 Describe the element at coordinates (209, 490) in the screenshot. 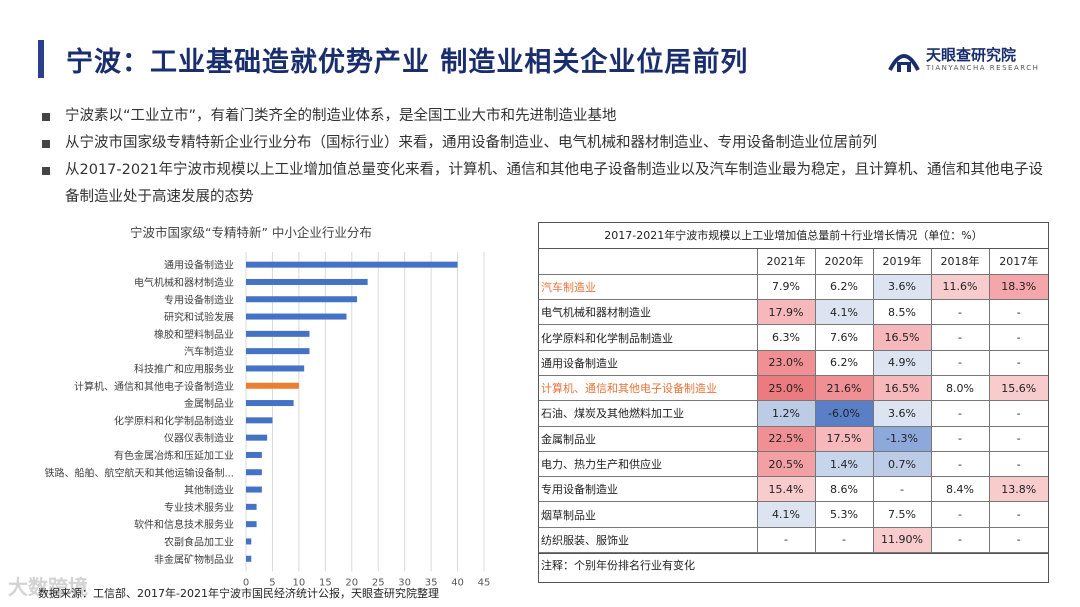

I see `category-label: 其他制造业` at that location.